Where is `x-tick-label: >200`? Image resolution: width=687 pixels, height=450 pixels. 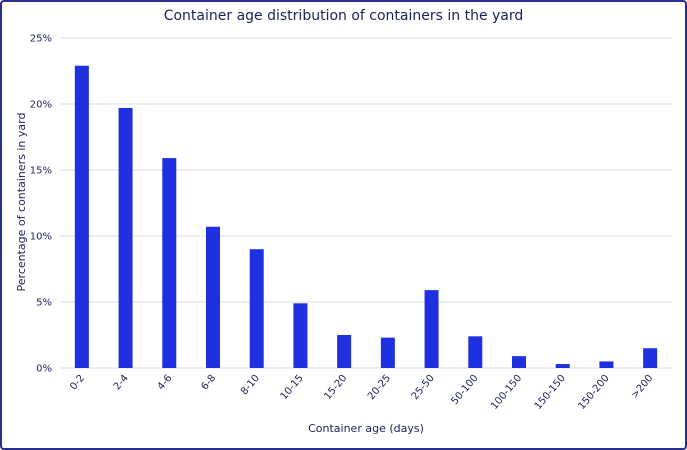 x-tick-label: >200 is located at coordinates (642, 387).